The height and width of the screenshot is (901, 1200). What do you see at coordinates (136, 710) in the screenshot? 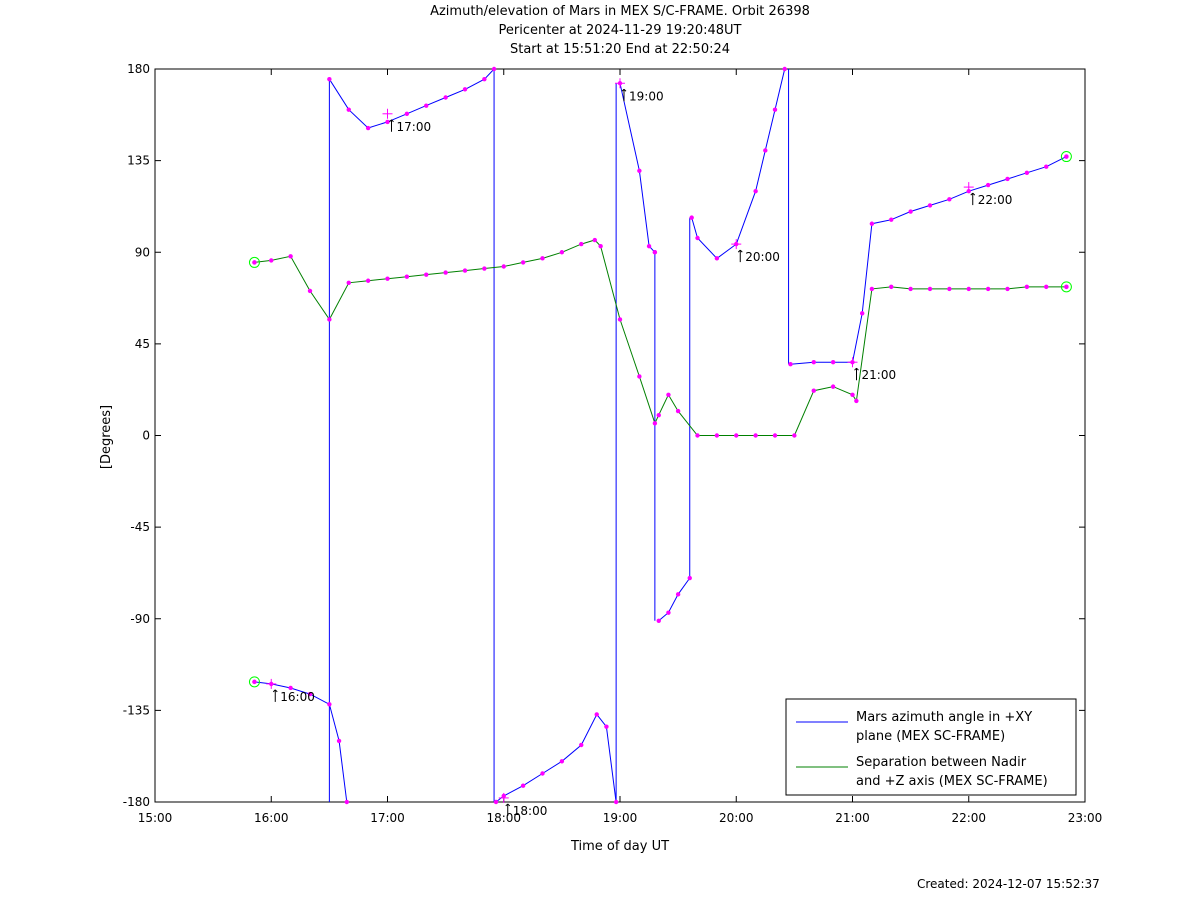
I see `y-tick-label: -135` at bounding box center [136, 710].